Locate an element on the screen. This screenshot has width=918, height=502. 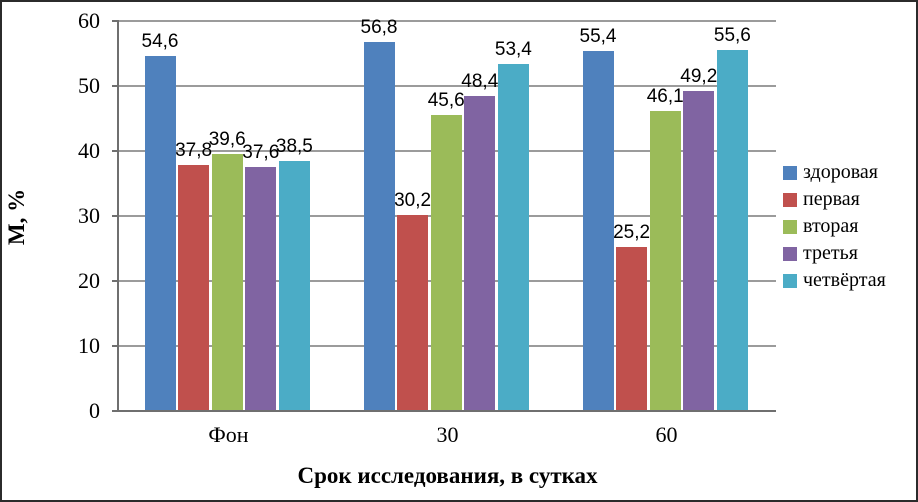
bar-label-вторая-30: 45,6 is located at coordinates (446, 100).